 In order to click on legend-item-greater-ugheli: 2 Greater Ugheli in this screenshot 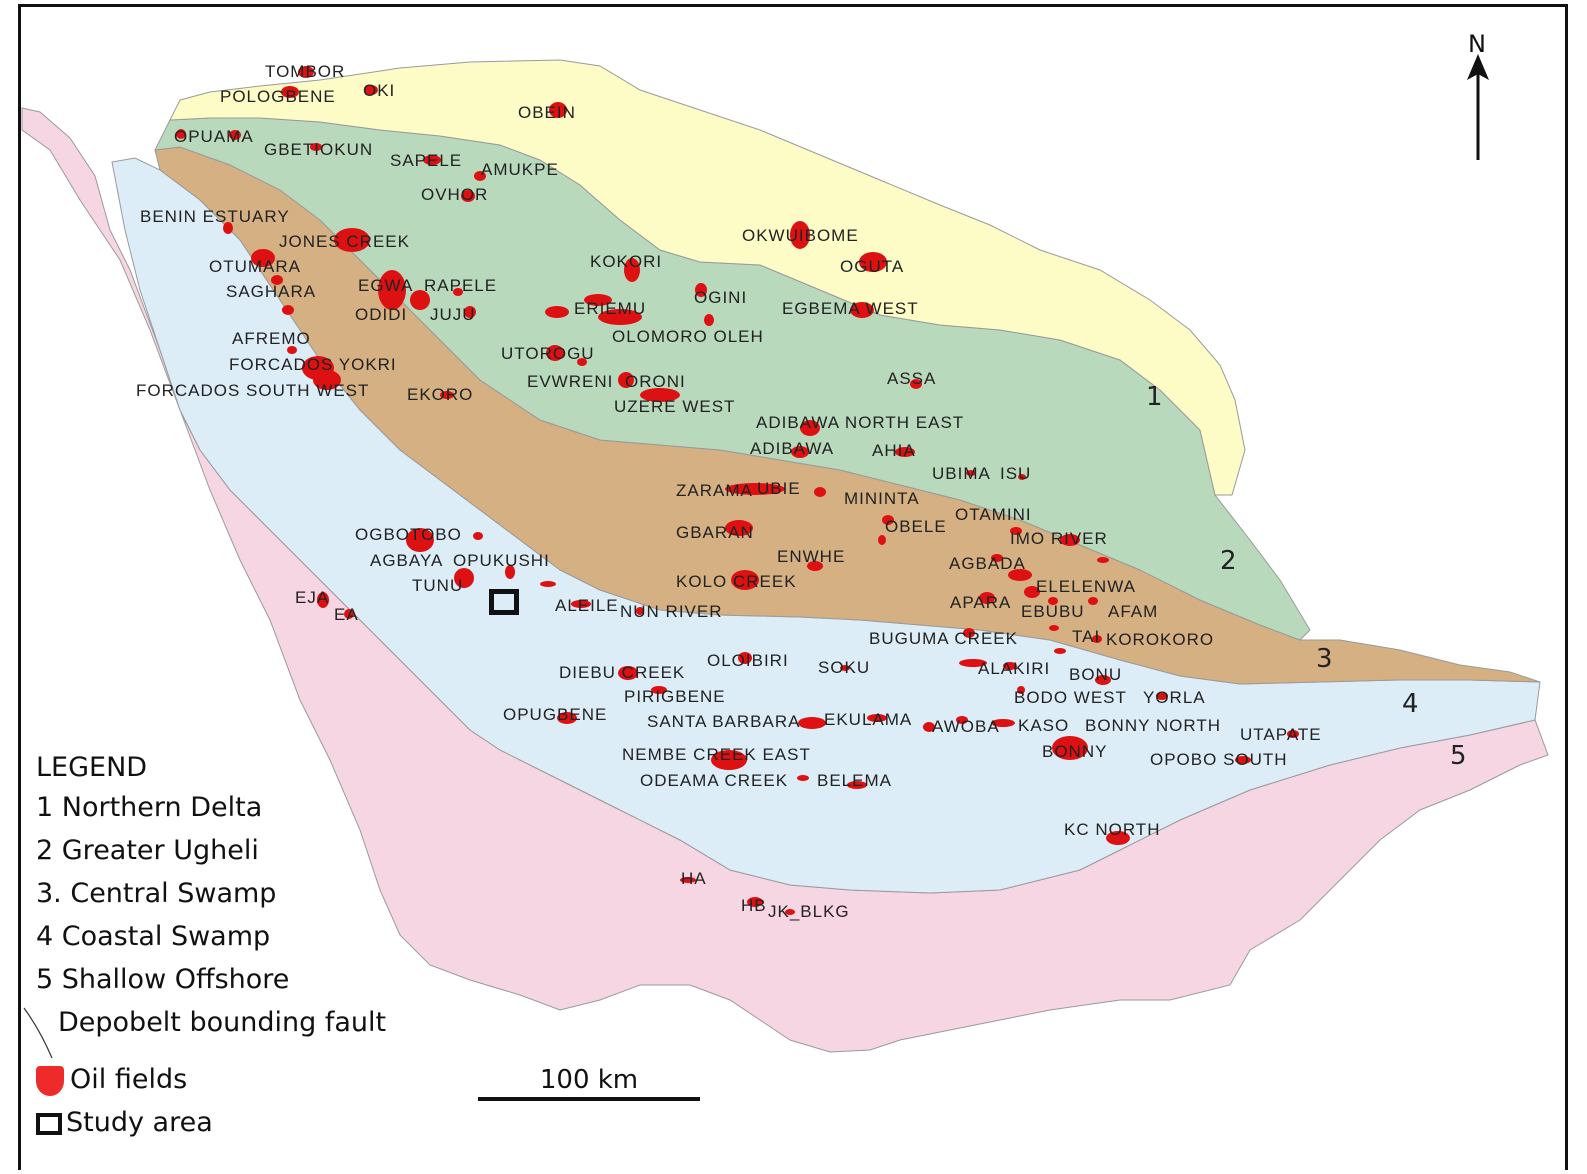, I will do `click(147, 850)`.